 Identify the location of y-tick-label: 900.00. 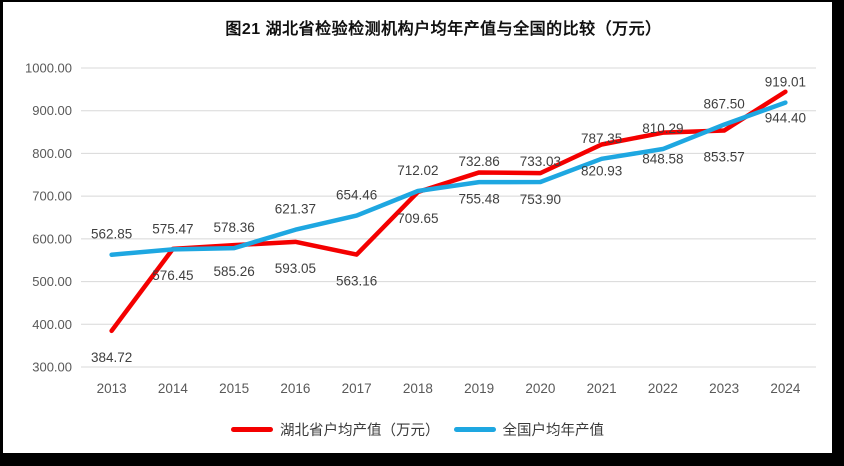
(52, 110).